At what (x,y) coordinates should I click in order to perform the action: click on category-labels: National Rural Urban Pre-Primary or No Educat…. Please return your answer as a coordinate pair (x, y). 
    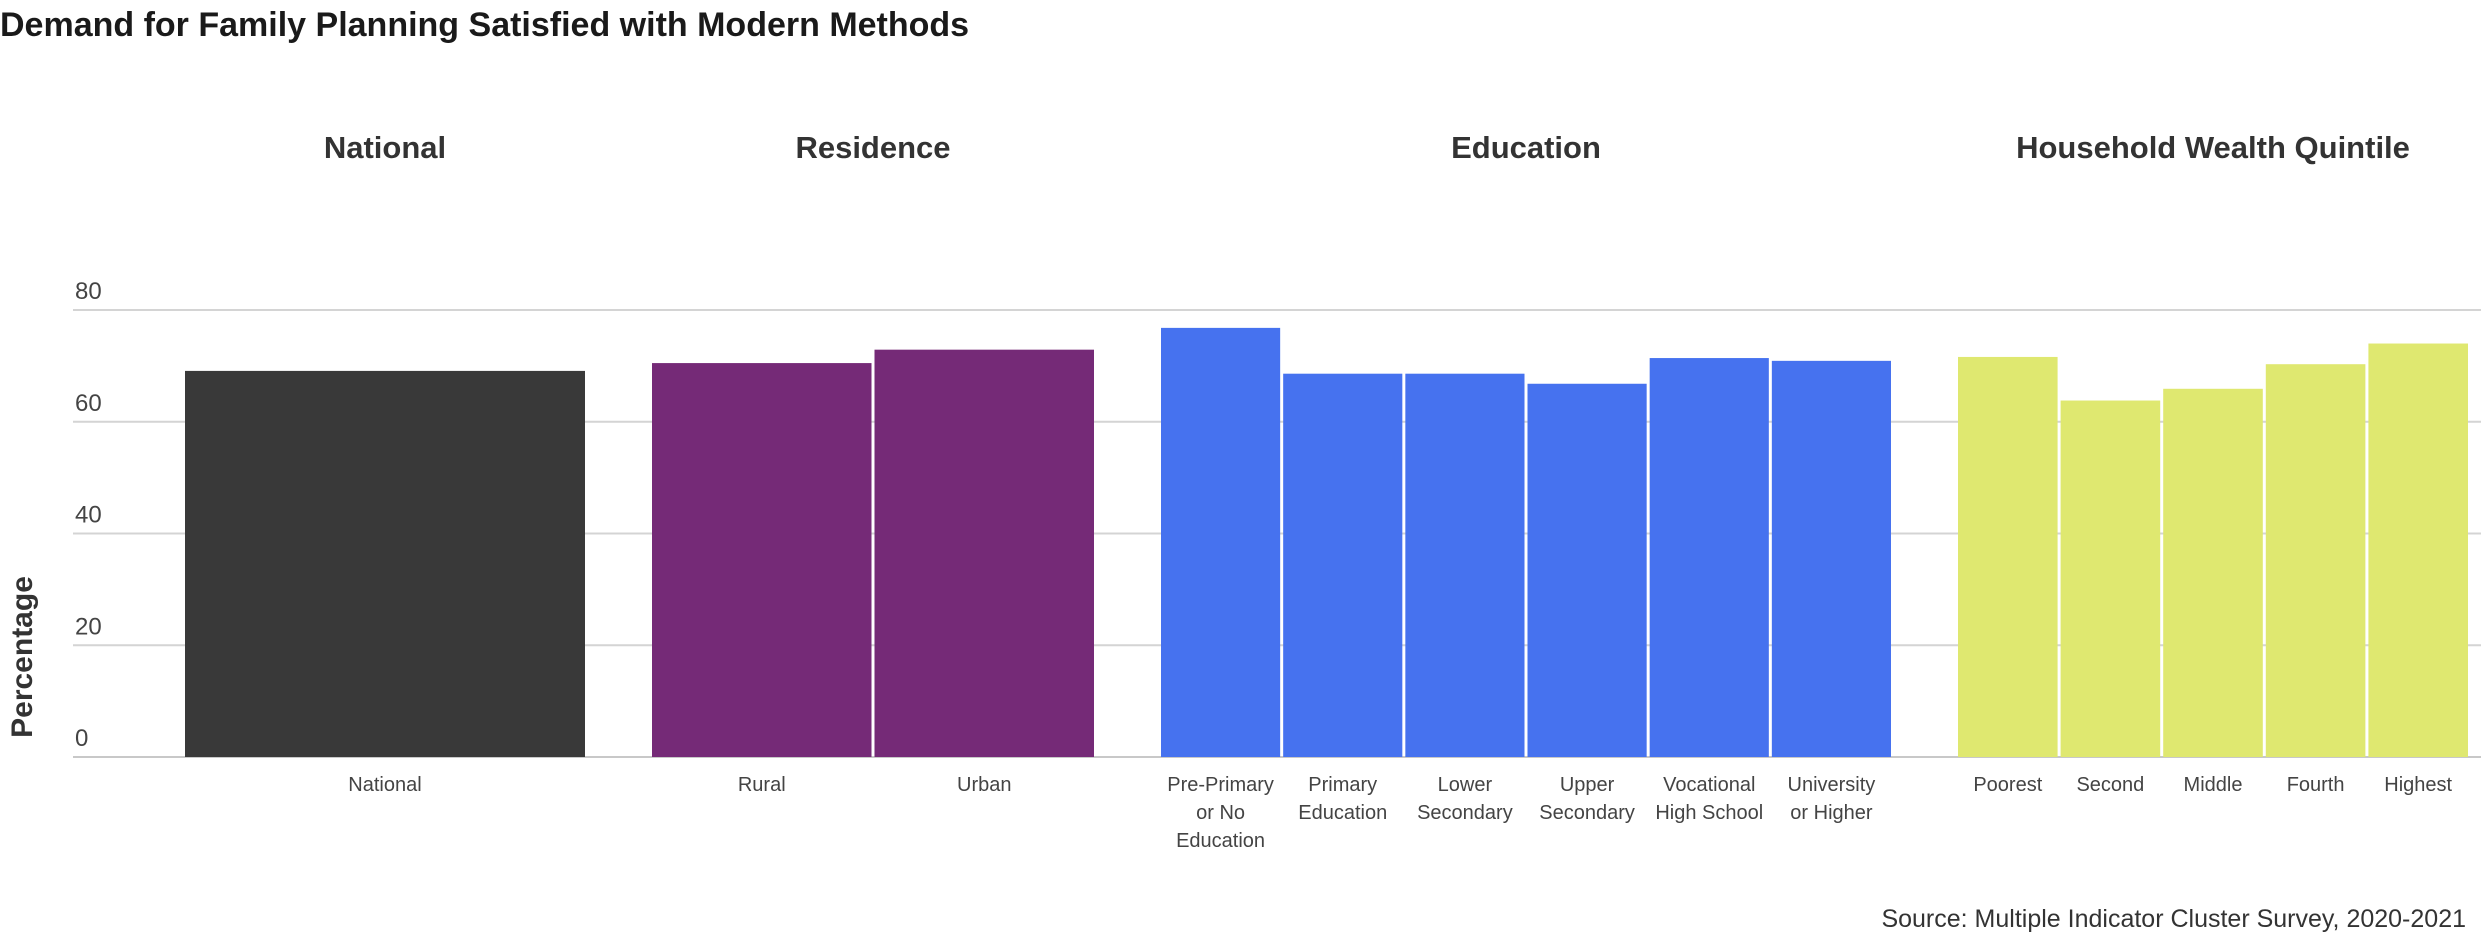
    Looking at the image, I should click on (1400, 813).